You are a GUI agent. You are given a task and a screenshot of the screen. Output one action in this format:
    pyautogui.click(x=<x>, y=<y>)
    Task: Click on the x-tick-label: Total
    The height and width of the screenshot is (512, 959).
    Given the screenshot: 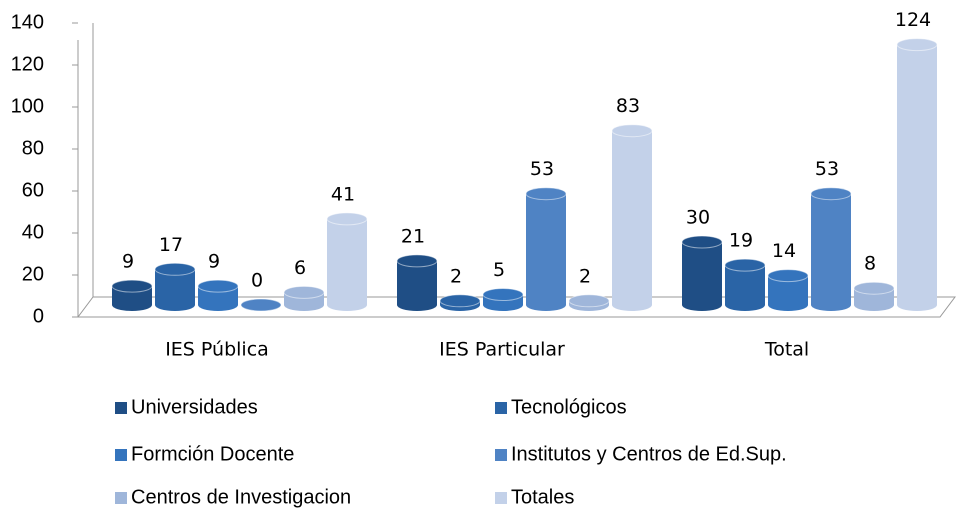 What is the action you would take?
    pyautogui.click(x=786, y=350)
    